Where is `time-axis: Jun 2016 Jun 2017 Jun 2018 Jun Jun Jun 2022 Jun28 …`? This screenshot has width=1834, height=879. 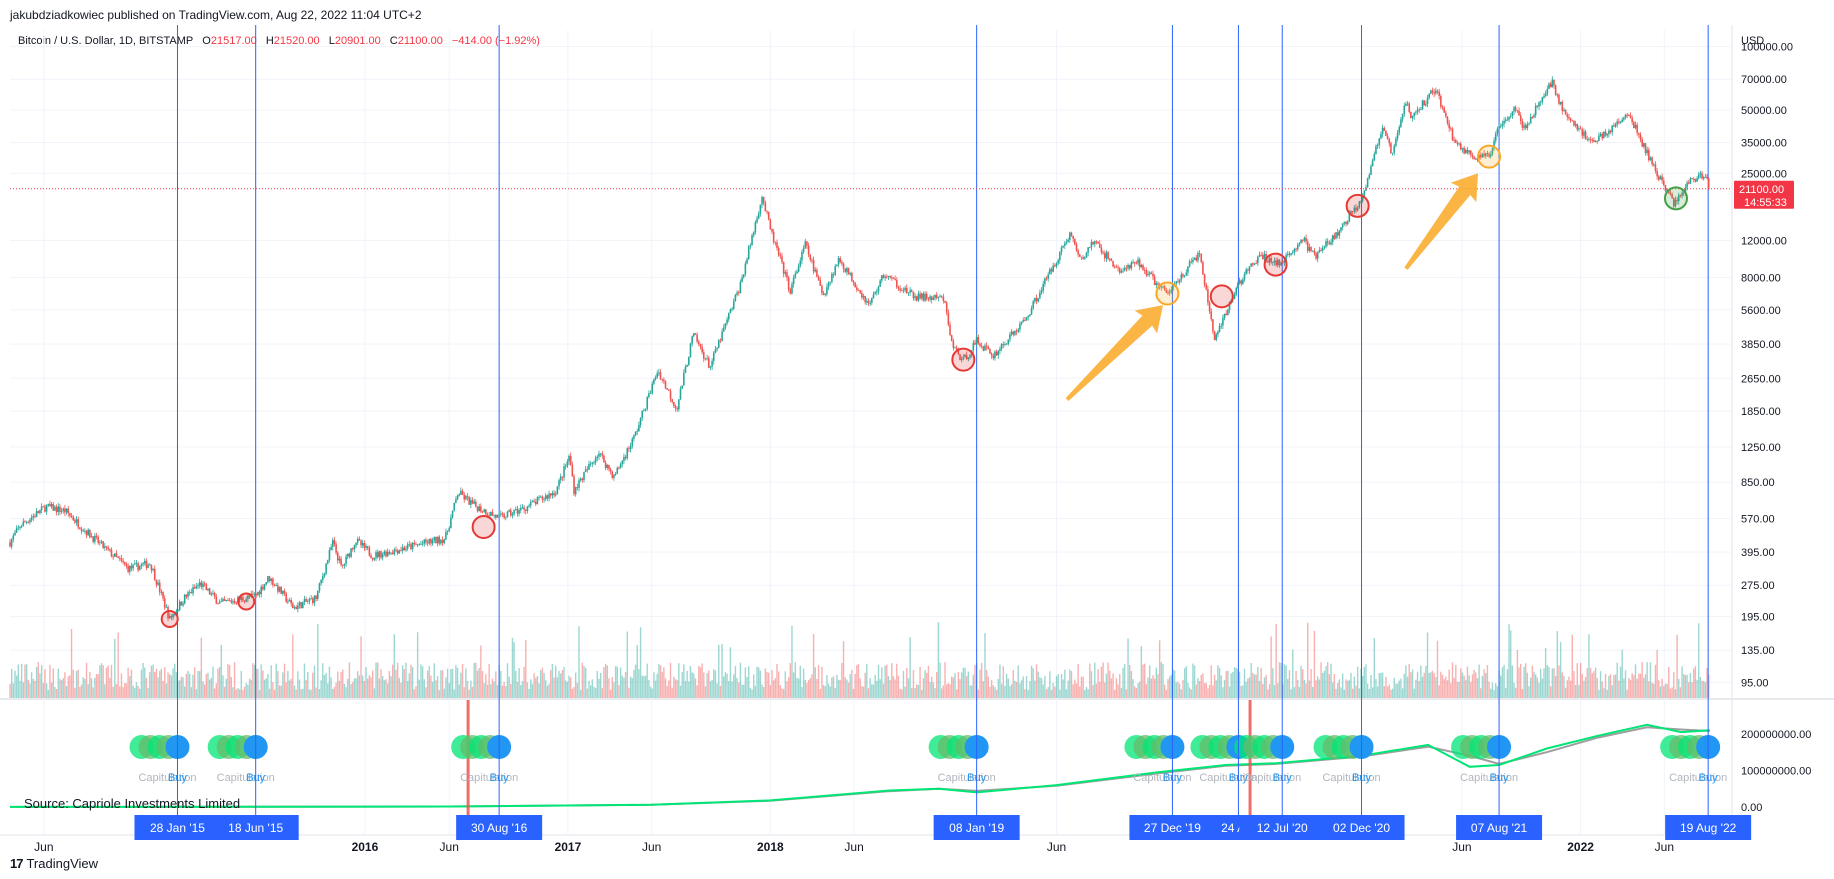 time-axis: Jun 2016 Jun 2017 Jun 2018 Jun Jun Jun 2022 Jun28 … is located at coordinates (893, 834).